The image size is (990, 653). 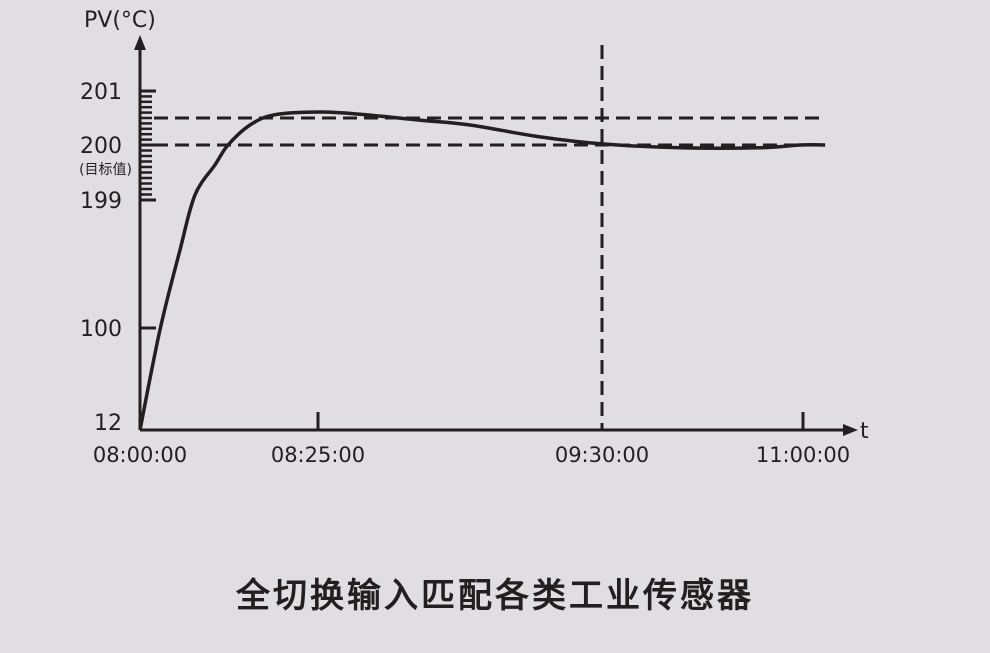 I want to click on y-axis-label: PV(°C), so click(x=120, y=20).